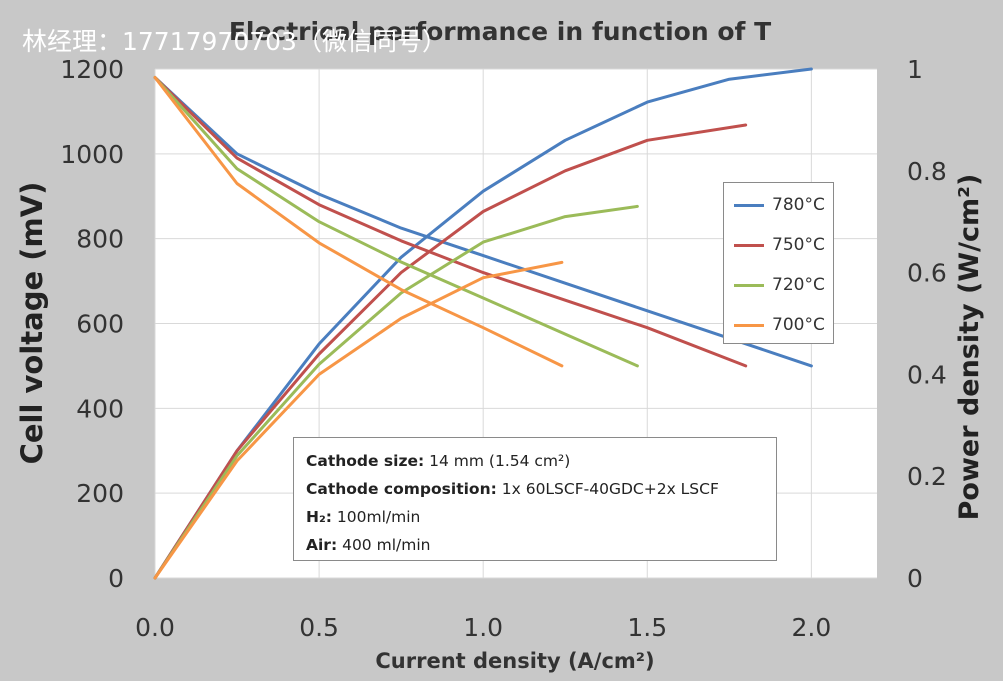 This screenshot has width=1003, height=681. I want to click on annotation-line: Air: 400 ml/min, so click(535, 545).